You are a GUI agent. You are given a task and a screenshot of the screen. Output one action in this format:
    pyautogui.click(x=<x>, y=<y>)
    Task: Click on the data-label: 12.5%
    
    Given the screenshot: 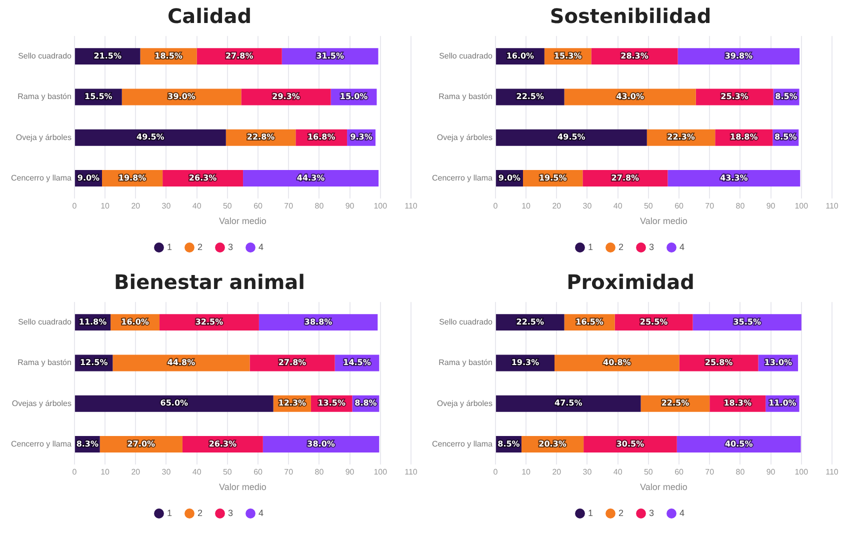 What is the action you would take?
    pyautogui.click(x=94, y=363)
    